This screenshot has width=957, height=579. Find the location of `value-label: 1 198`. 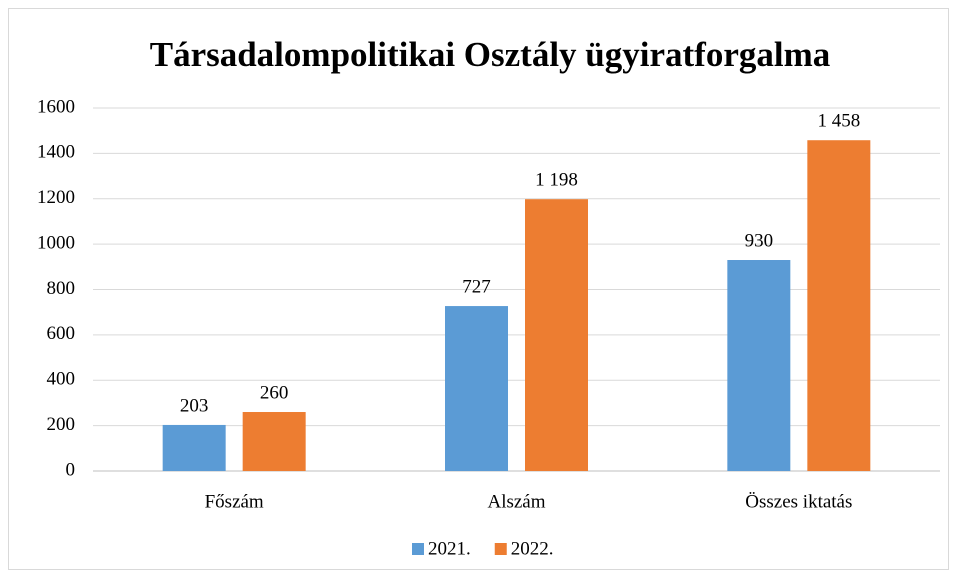

value-label: 1 198 is located at coordinates (556, 180).